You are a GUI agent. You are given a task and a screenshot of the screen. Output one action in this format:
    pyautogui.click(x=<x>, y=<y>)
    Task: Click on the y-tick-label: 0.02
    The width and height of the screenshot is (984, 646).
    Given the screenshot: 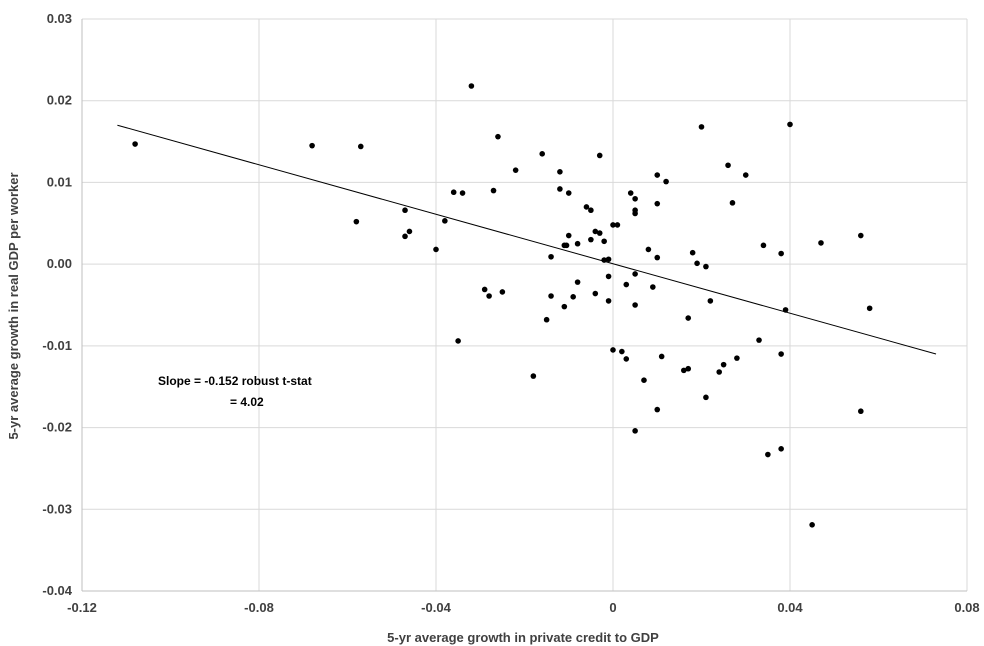 What is the action you would take?
    pyautogui.click(x=59, y=100)
    